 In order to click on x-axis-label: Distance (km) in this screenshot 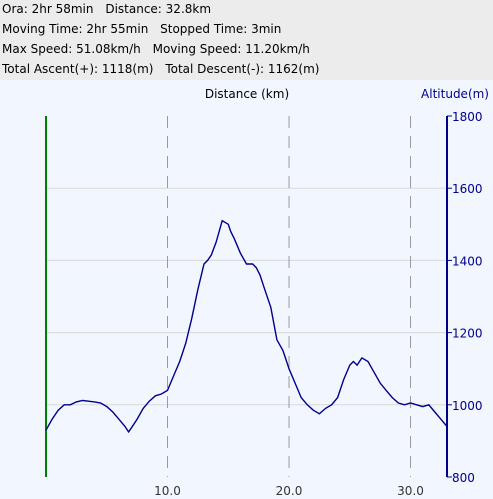, I will do `click(247, 94)`.